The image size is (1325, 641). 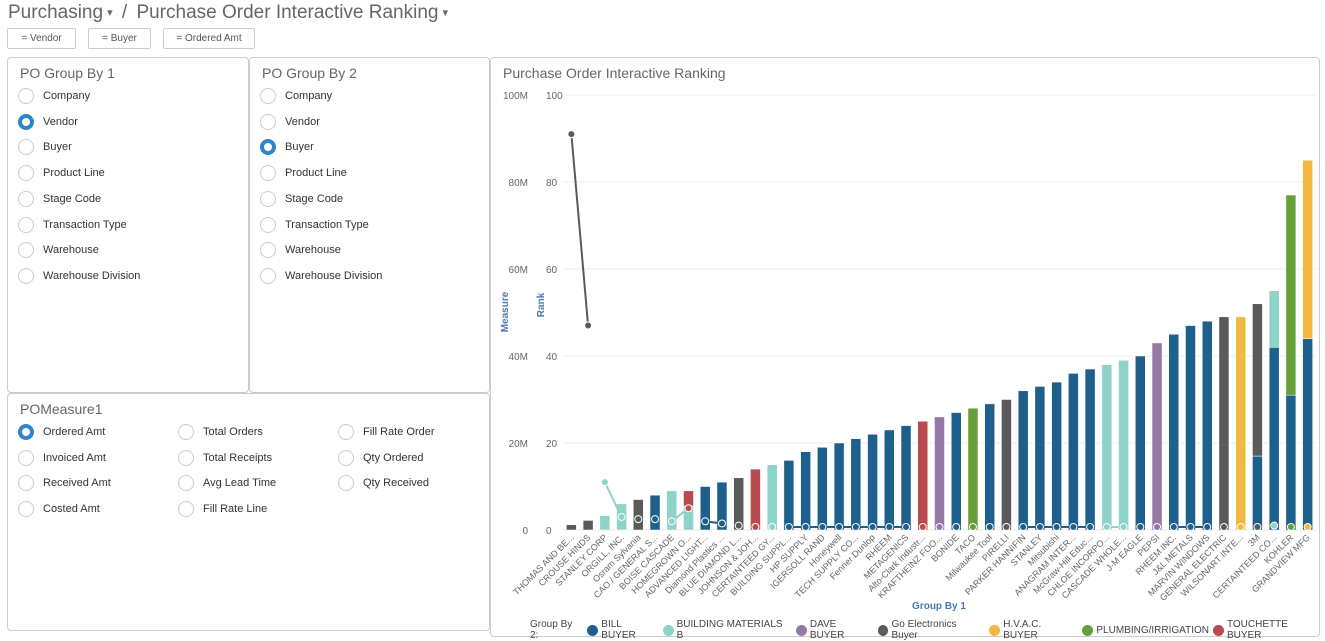 I want to click on radio-stage-code: Stage Code, so click(x=301, y=198).